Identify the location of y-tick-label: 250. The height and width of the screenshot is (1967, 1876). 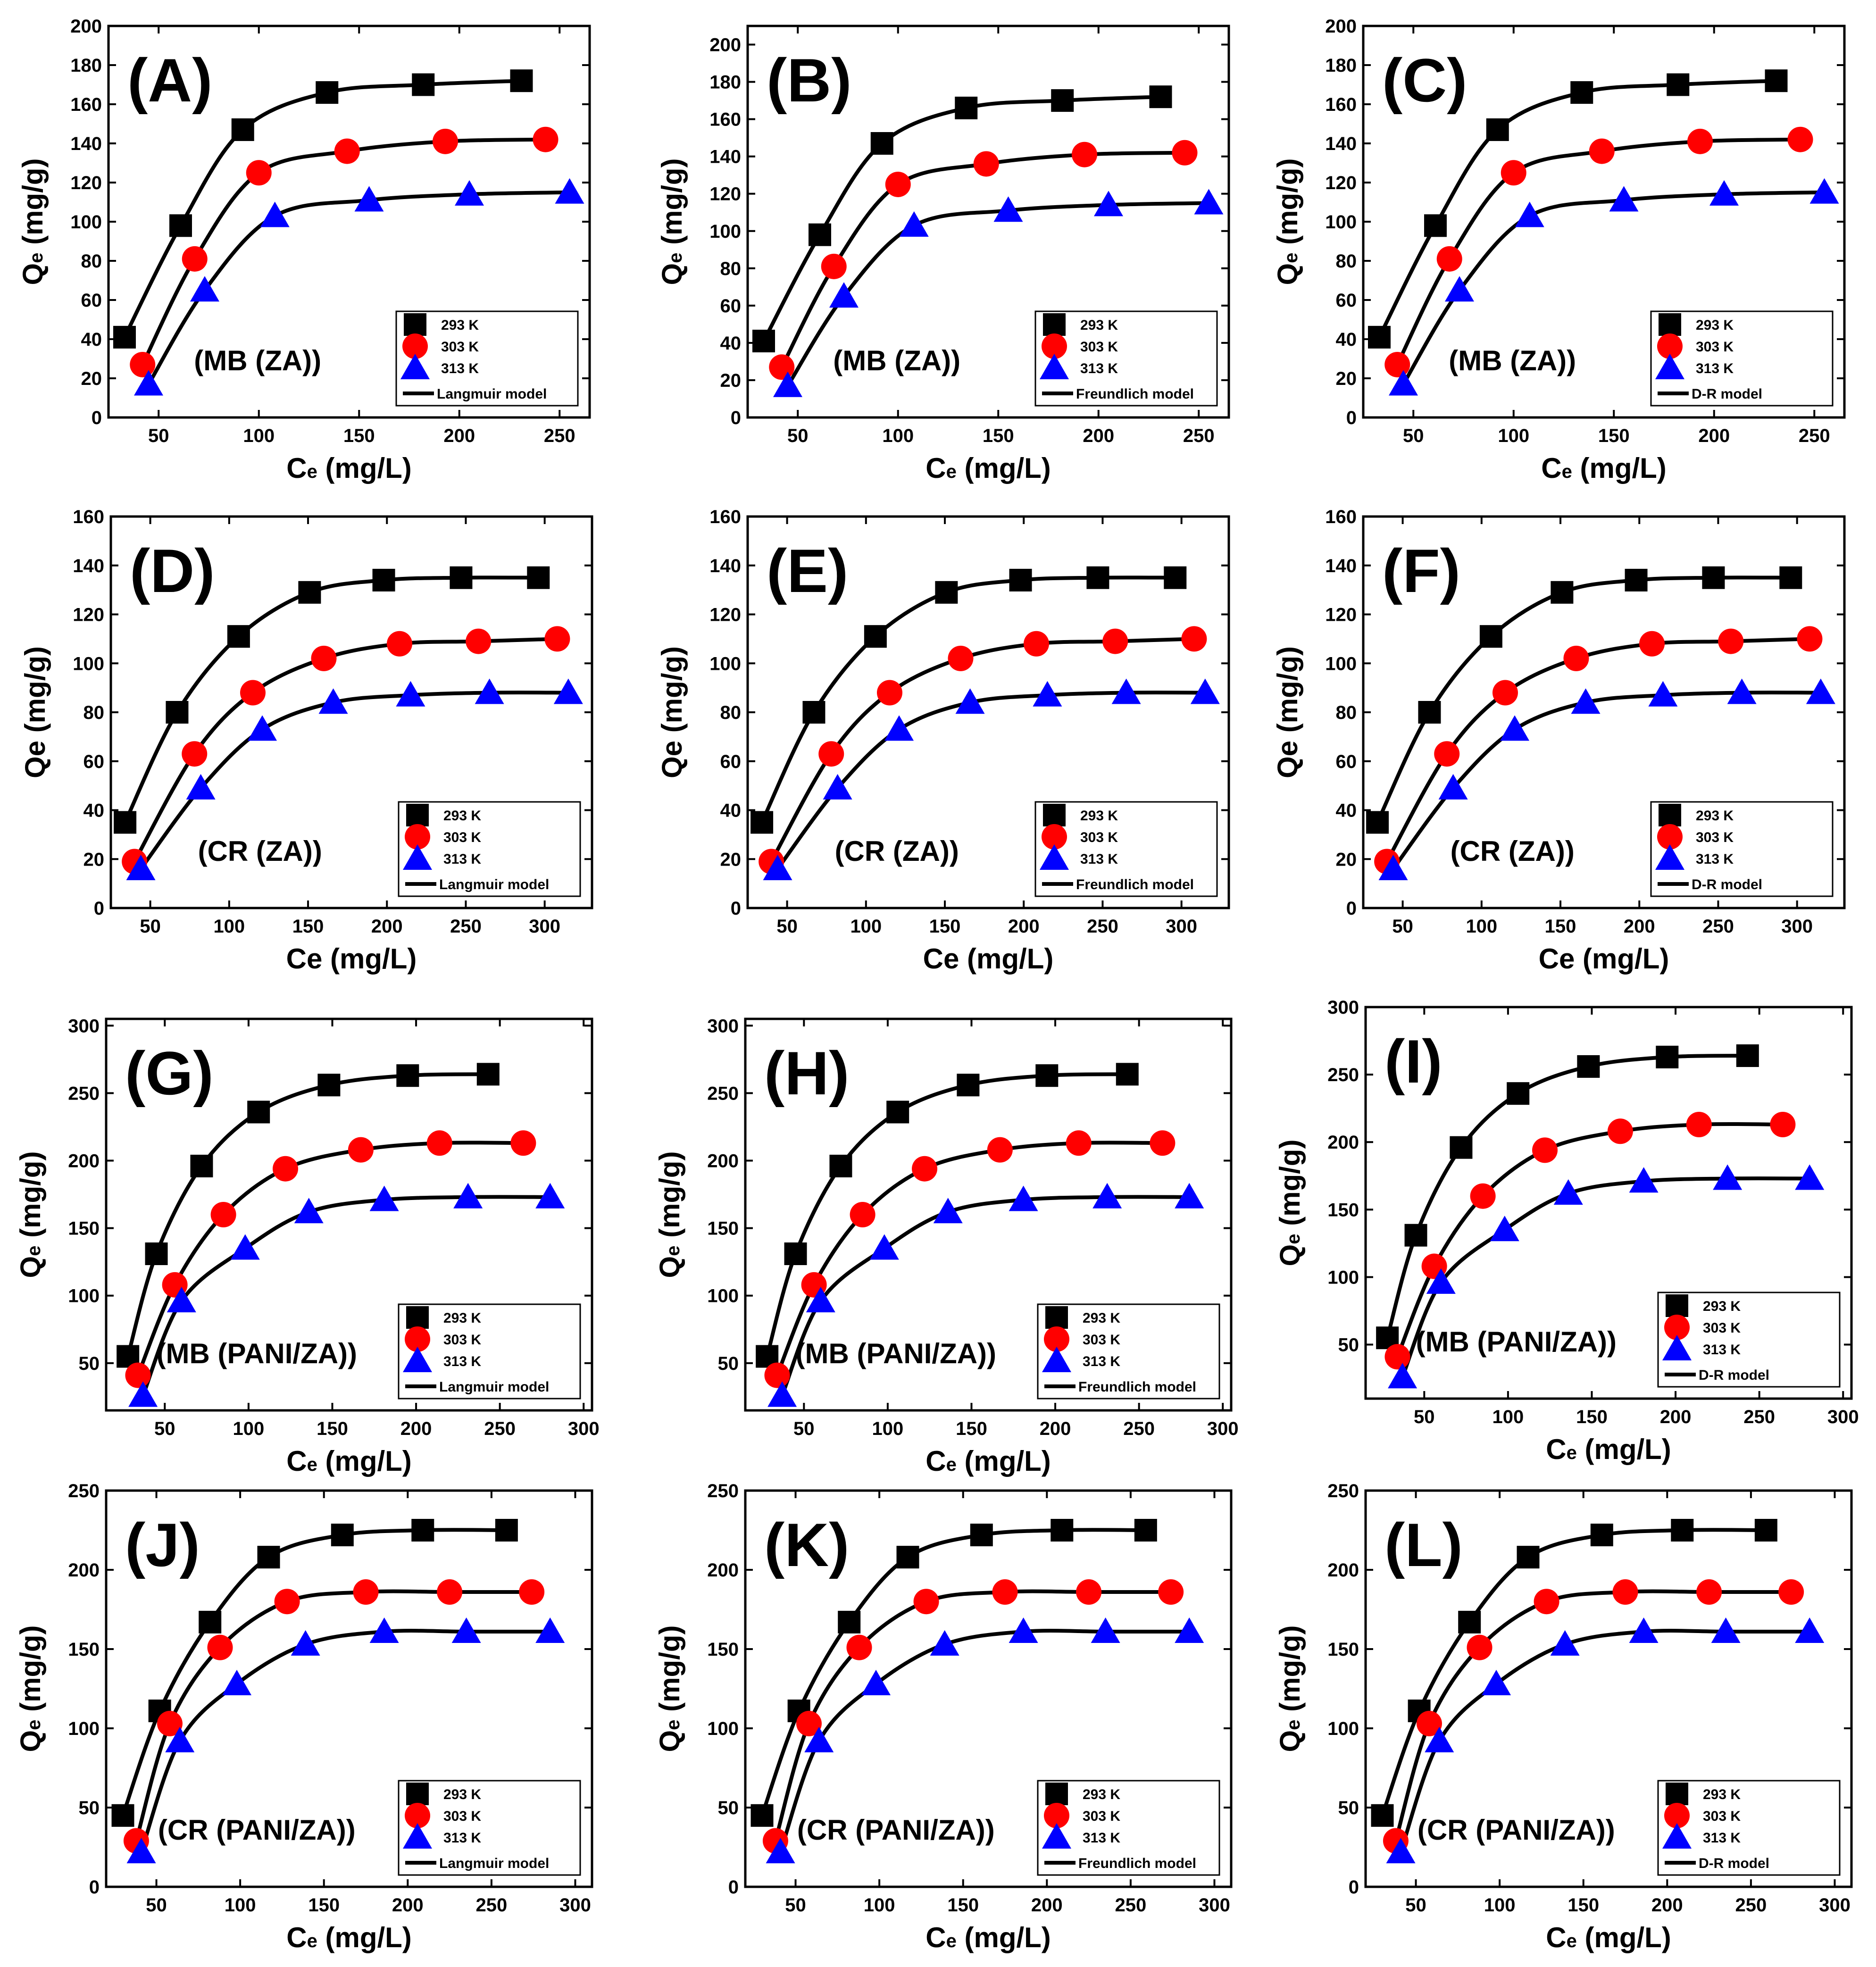
(84, 1491).